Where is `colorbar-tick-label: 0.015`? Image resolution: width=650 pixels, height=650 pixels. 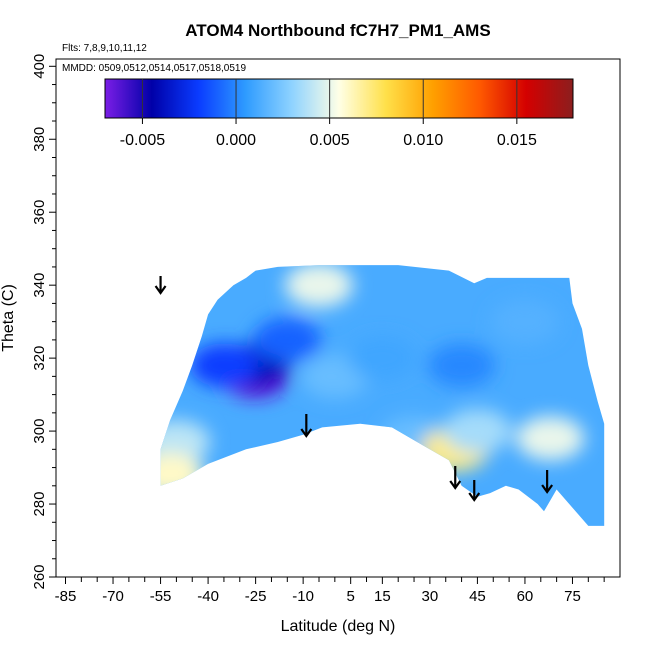
colorbar-tick-label: 0.015 is located at coordinates (517, 140).